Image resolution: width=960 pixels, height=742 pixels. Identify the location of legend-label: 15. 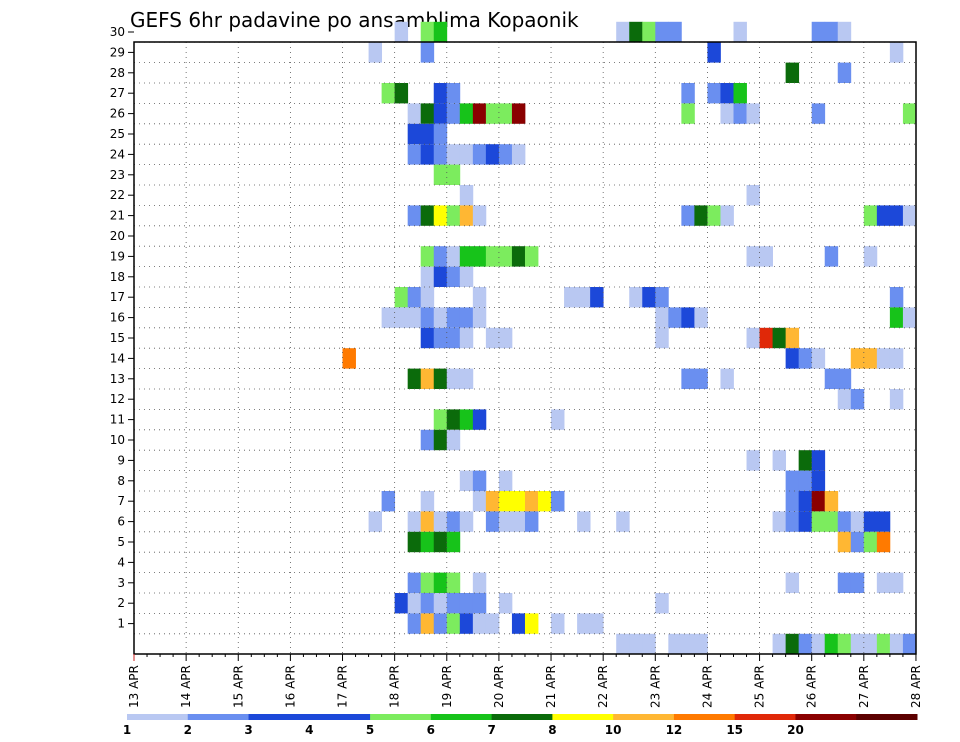
(734, 730).